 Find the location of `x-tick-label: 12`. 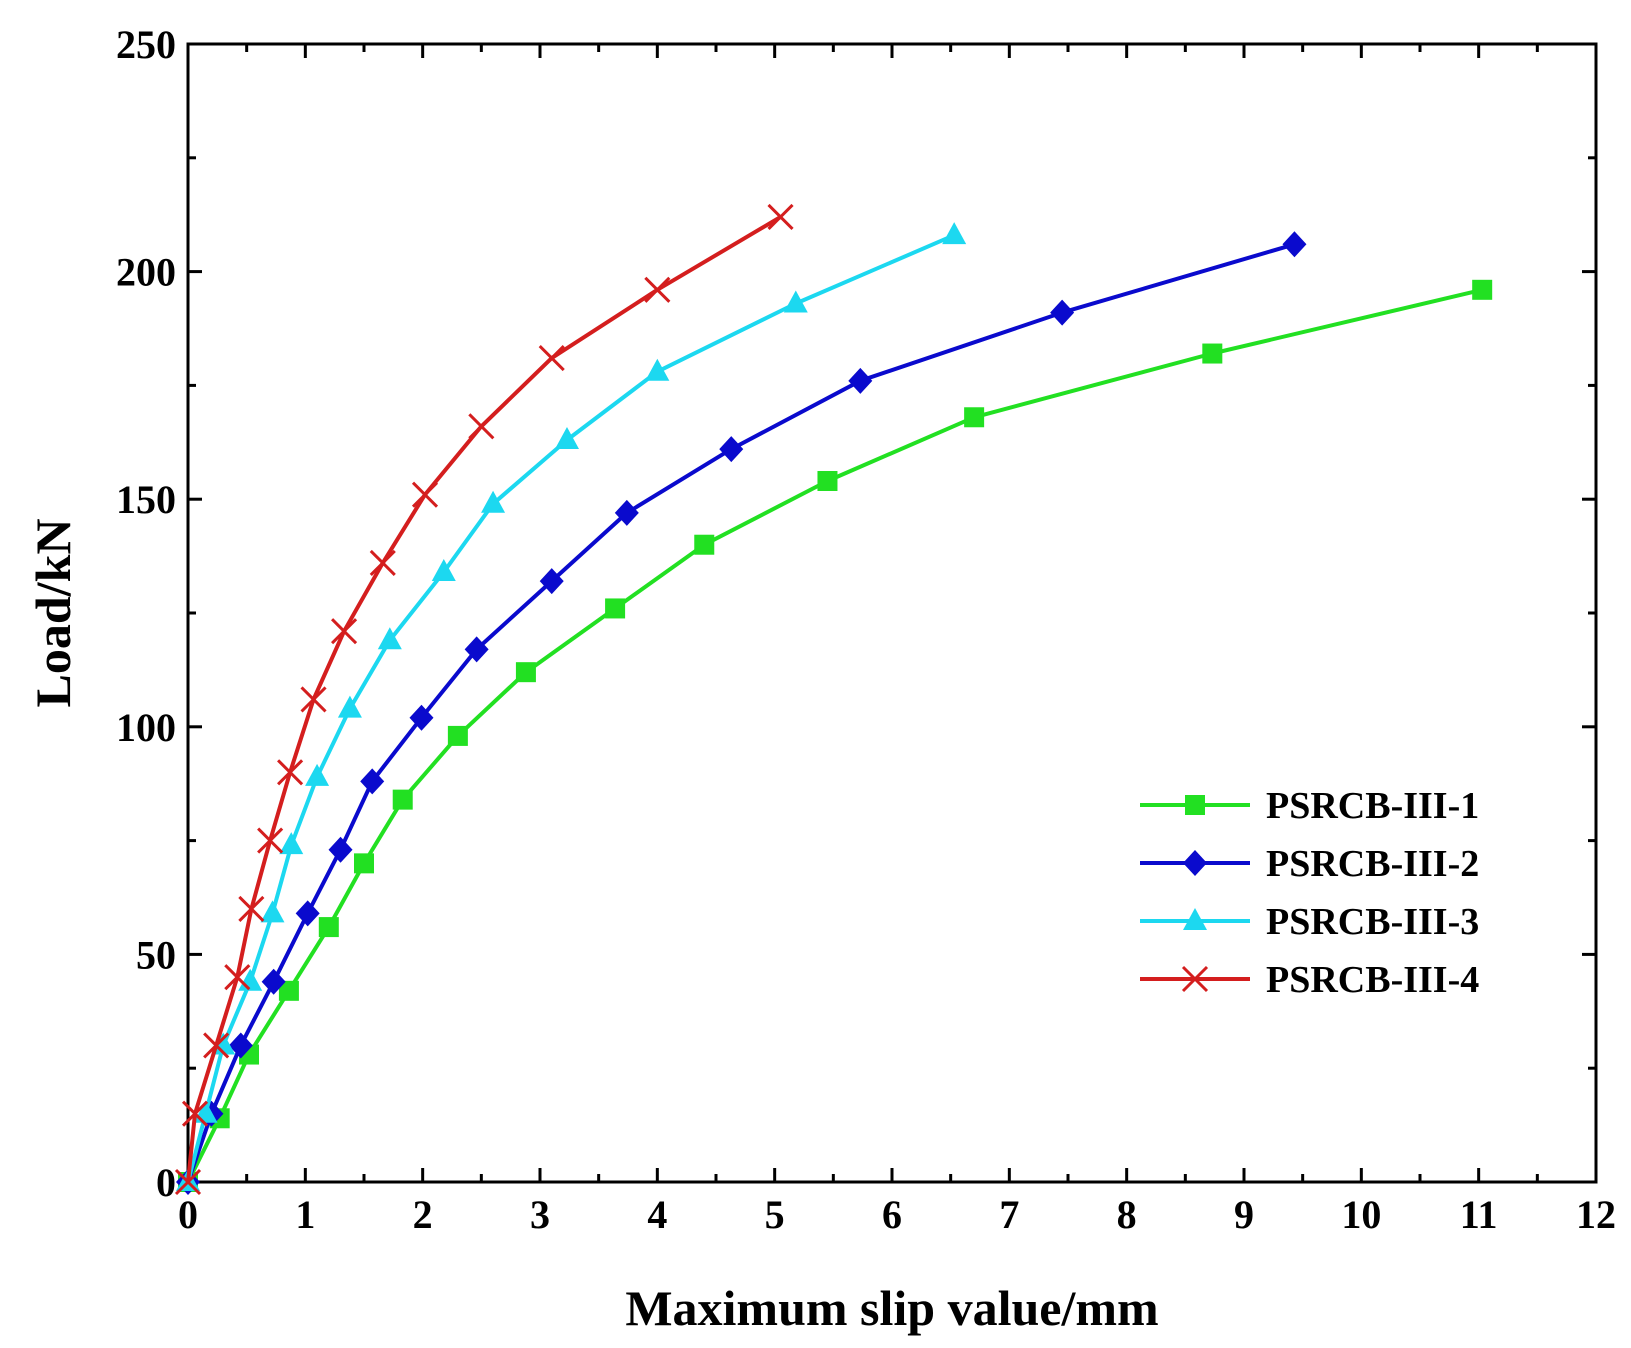

x-tick-label: 12 is located at coordinates (1596, 1214).